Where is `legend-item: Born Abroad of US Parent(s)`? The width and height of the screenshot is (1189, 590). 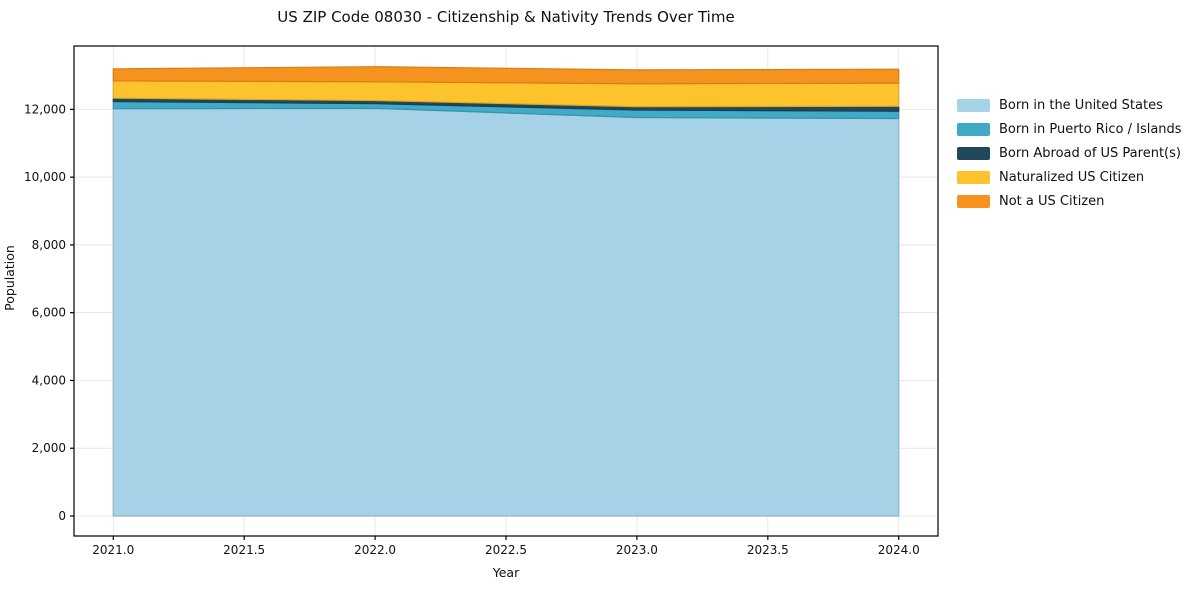
legend-item: Born Abroad of US Parent(s) is located at coordinates (1069, 153).